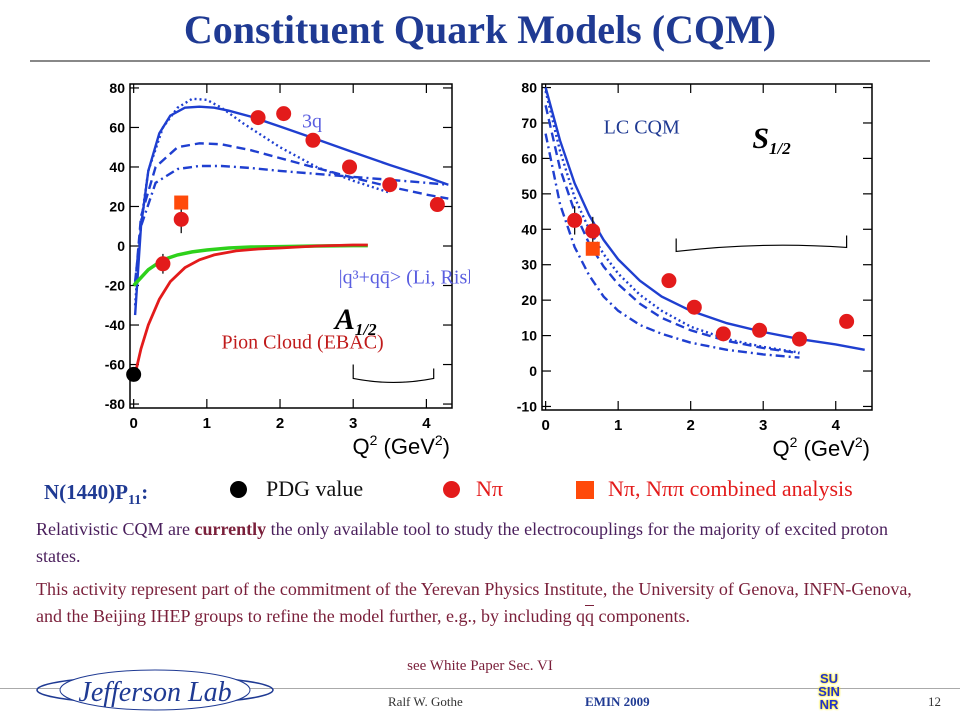  I want to click on legend-pdg-label: PDG value, so click(315, 488).